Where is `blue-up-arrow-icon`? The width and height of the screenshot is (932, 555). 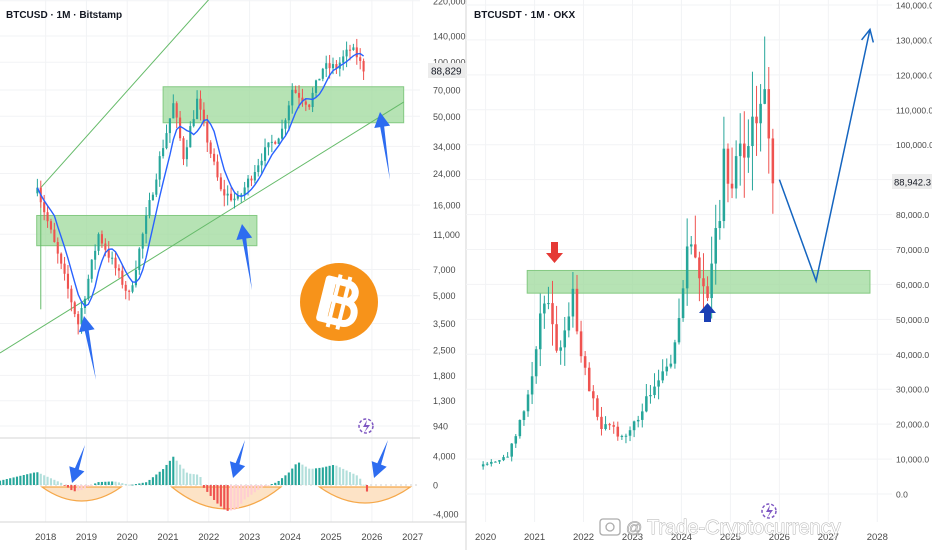 blue-up-arrow-icon is located at coordinates (707, 312).